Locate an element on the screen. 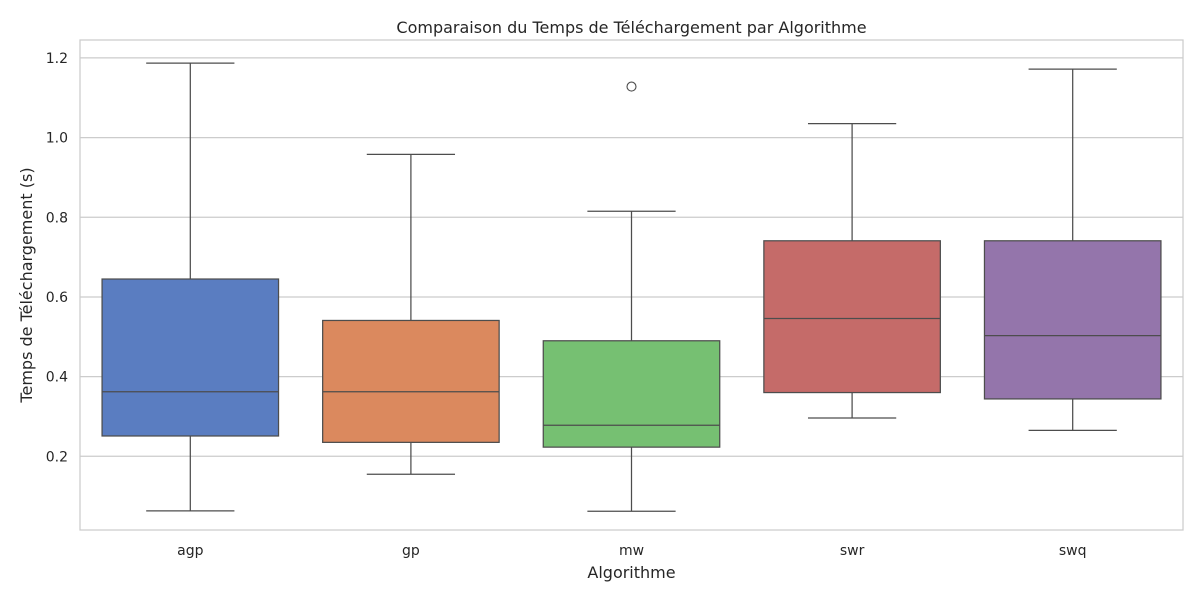 The width and height of the screenshot is (1200, 600). x-tick-labels: agp gp mw swr swq is located at coordinates (631, 551).